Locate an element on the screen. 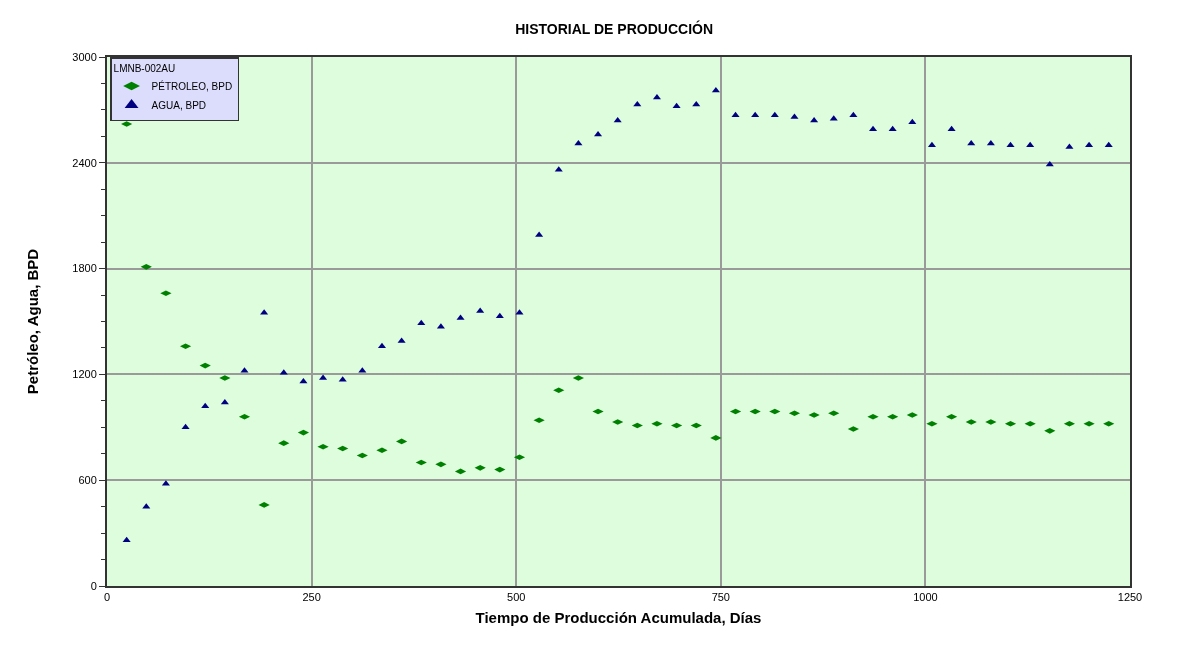 This screenshot has width=1181, height=645. y-axis-title: Petróleo, Agua, BPD is located at coordinates (33, 321).